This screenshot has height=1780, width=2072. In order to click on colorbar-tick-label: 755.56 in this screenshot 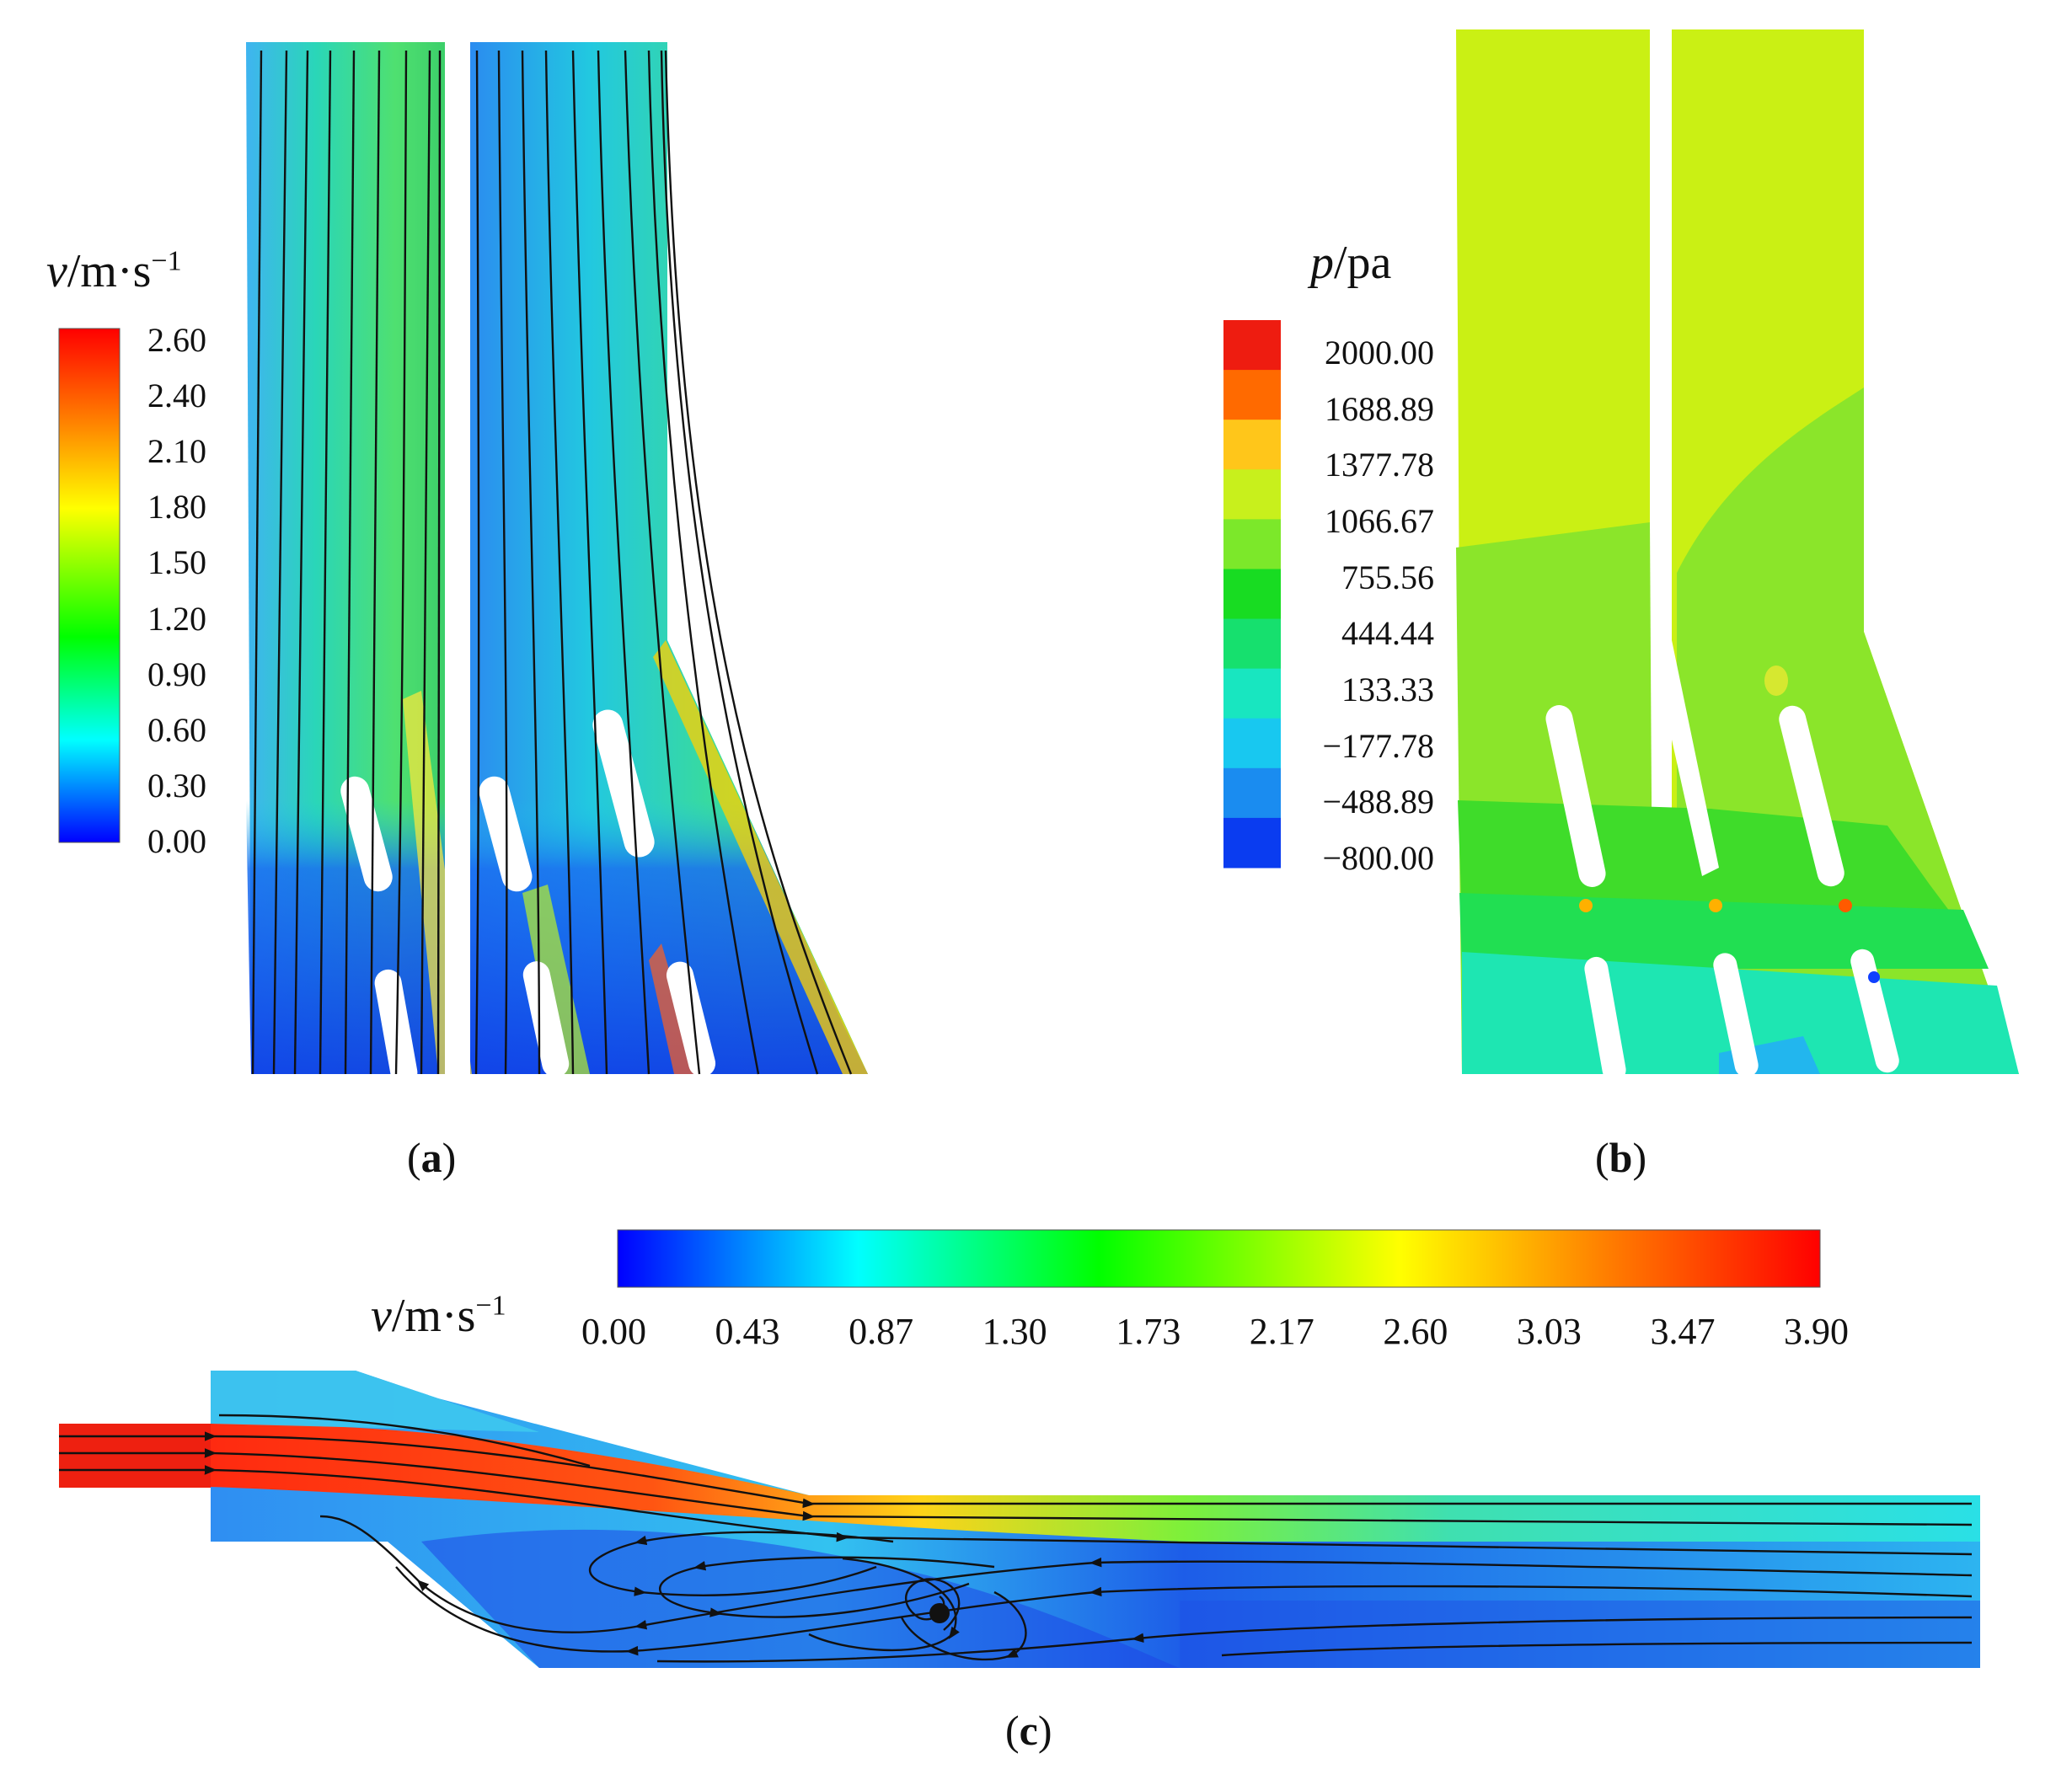, I will do `click(1387, 577)`.